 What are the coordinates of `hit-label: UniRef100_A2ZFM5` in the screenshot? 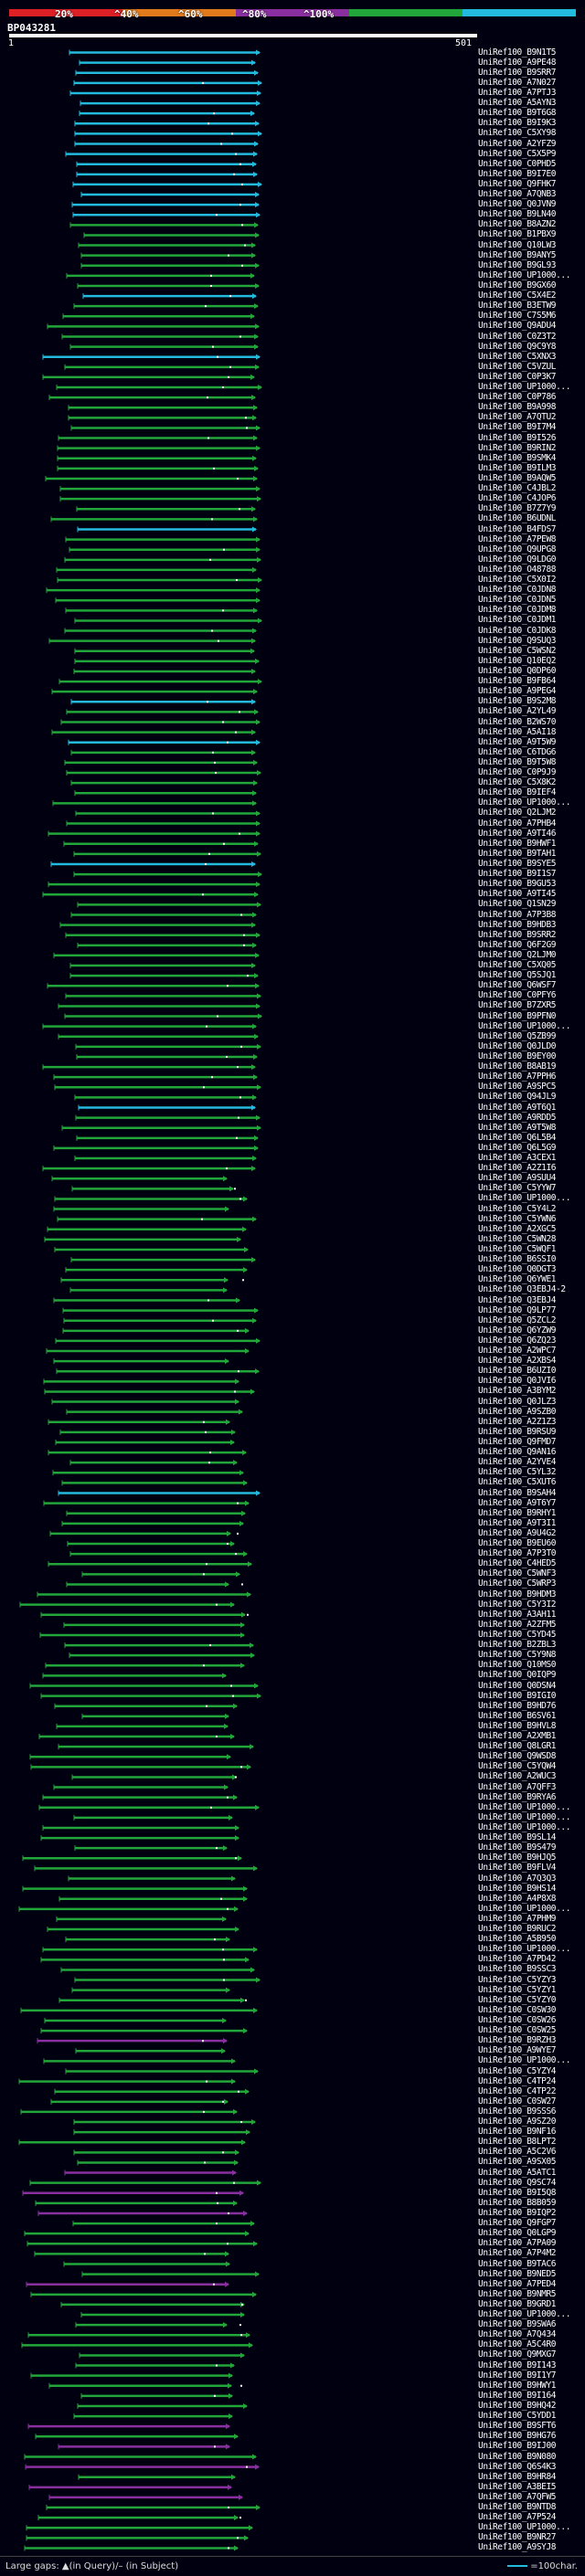 It's located at (517, 1624).